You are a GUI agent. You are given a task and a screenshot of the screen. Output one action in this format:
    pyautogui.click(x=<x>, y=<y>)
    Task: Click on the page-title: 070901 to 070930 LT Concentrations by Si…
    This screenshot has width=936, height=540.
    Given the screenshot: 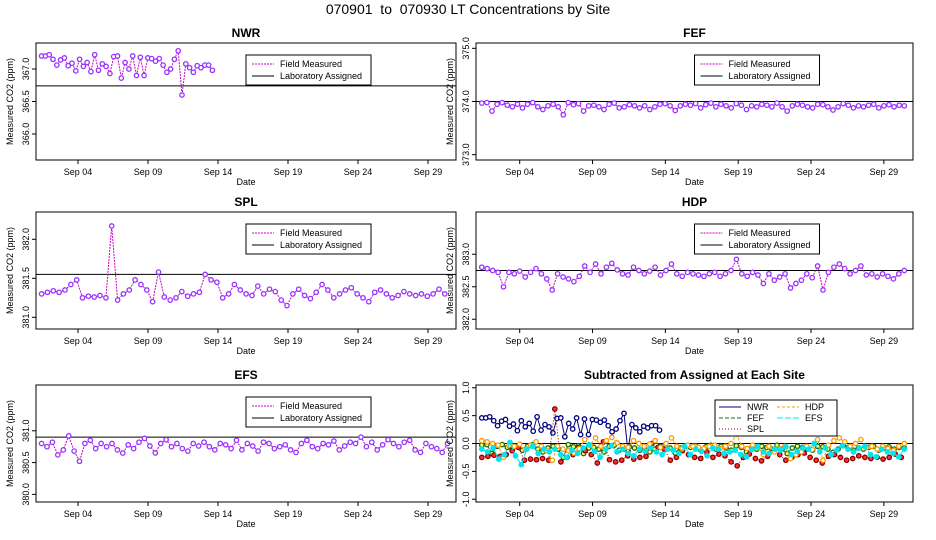 What is the action you would take?
    pyautogui.click(x=468, y=9)
    